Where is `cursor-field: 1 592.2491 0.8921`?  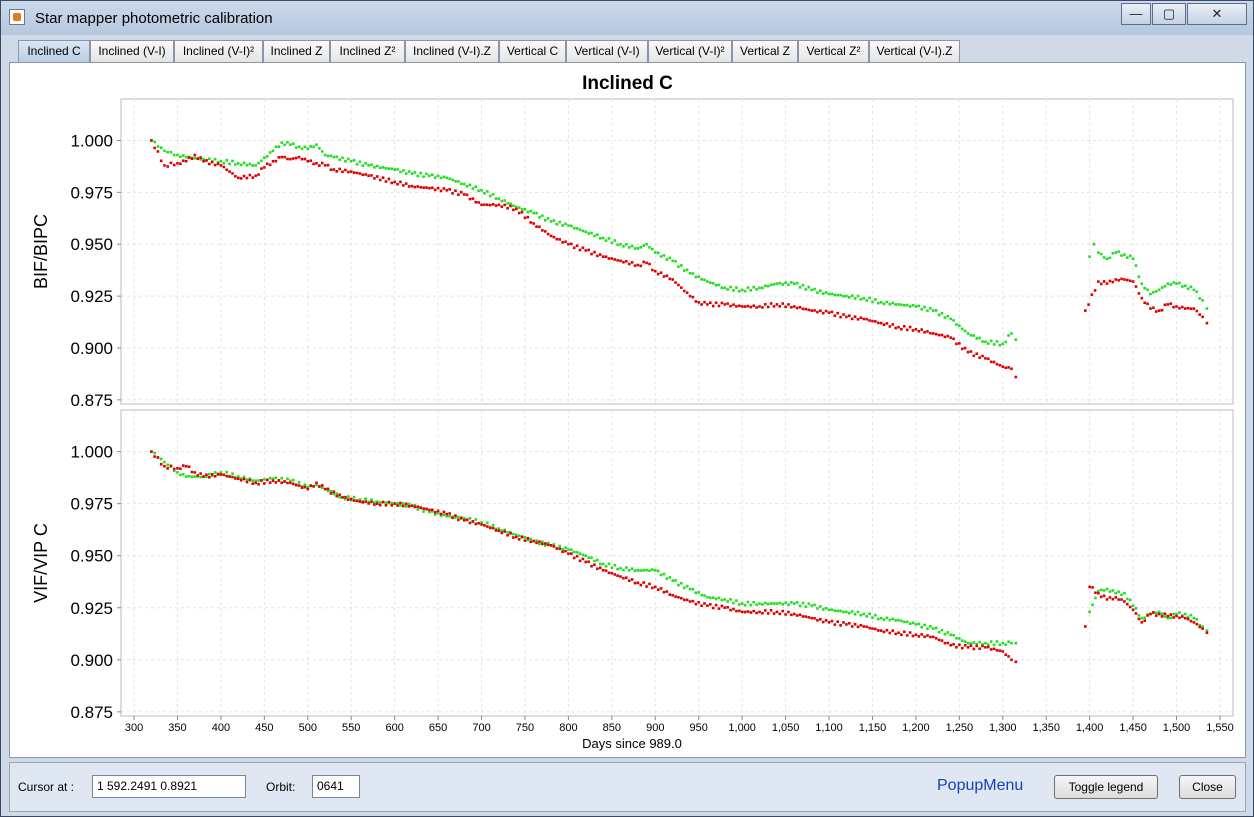
cursor-field: 1 592.2491 0.8921 is located at coordinates (169, 786).